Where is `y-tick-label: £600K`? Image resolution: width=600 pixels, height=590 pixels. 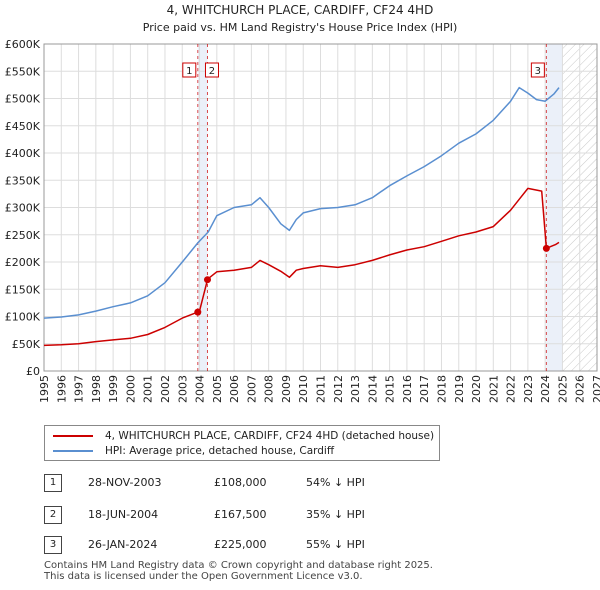
y-tick-label: £600K is located at coordinates (23, 44).